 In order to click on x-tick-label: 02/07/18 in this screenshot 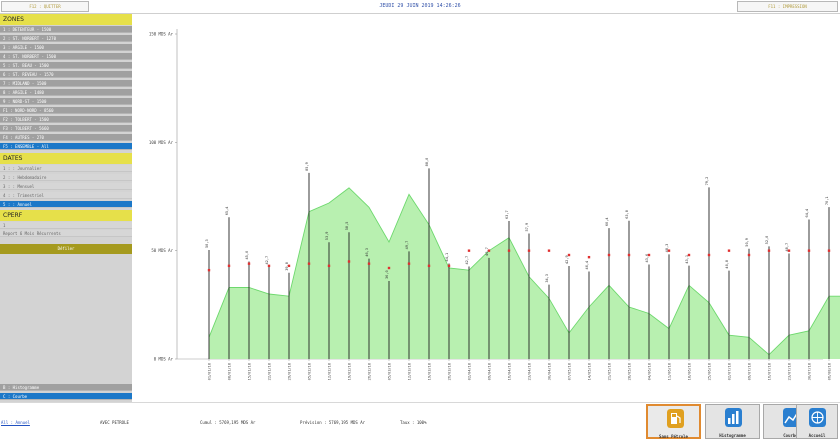, I will do `click(730, 371)`.